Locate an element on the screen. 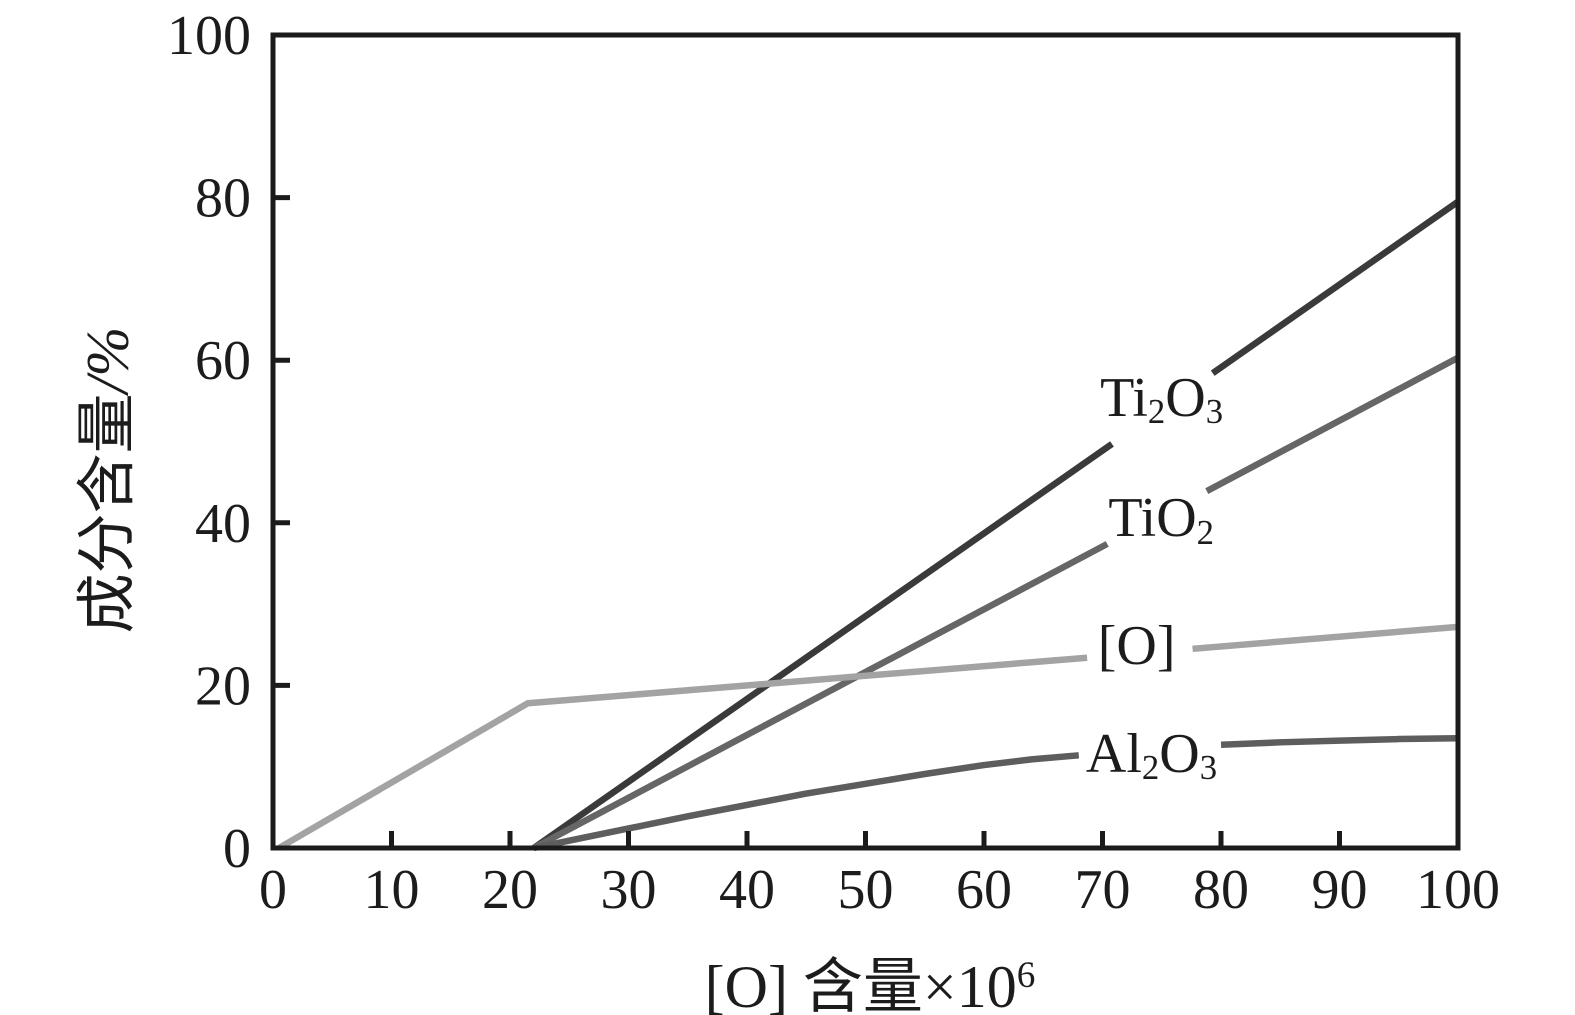 The width and height of the screenshot is (1575, 1015). y-tick-label: 40 is located at coordinates (223, 524).